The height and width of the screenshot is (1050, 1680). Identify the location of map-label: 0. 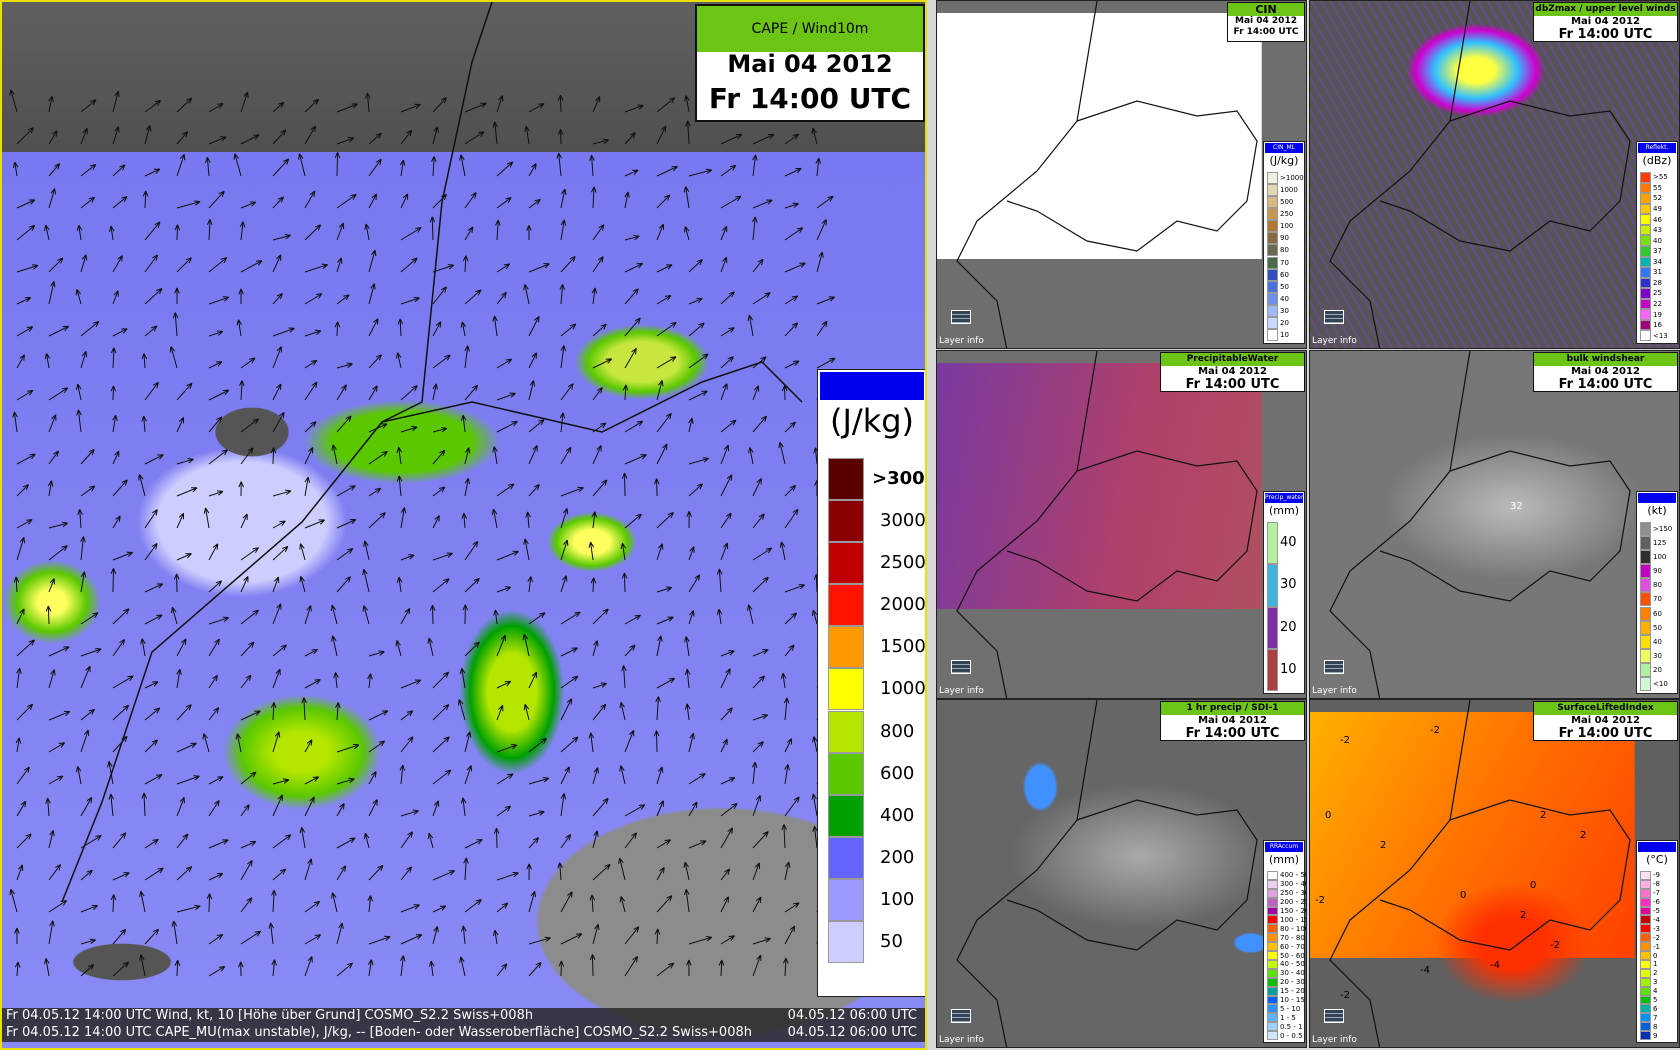
(1463, 895).